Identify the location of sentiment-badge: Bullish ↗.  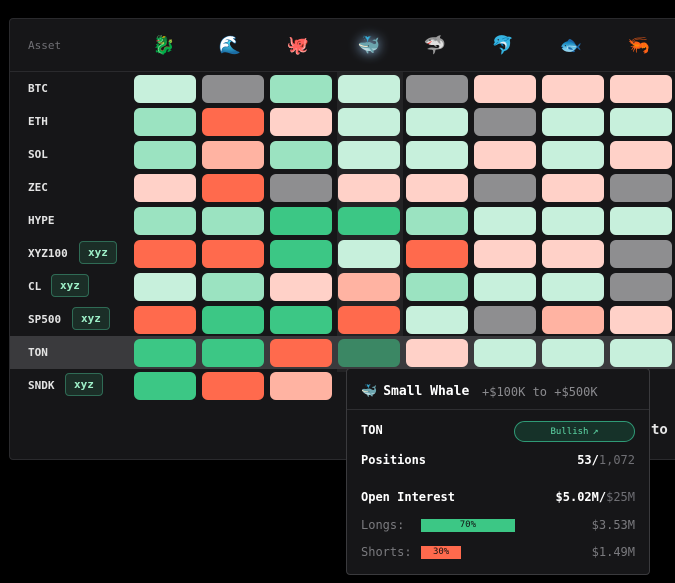
(574, 431).